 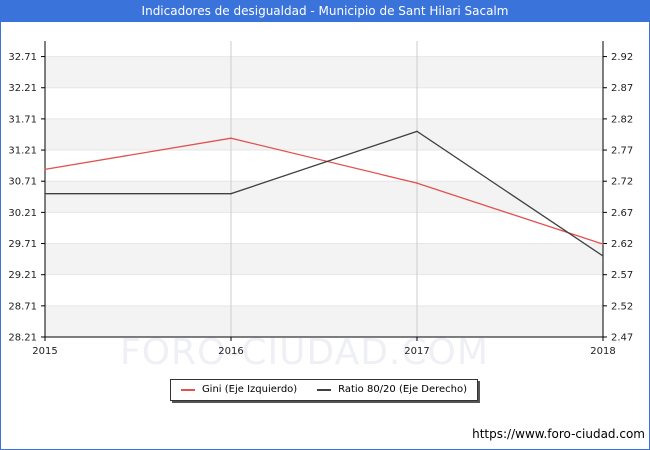 What do you see at coordinates (622, 119) in the screenshot?
I see `right-tick-label: 2.82` at bounding box center [622, 119].